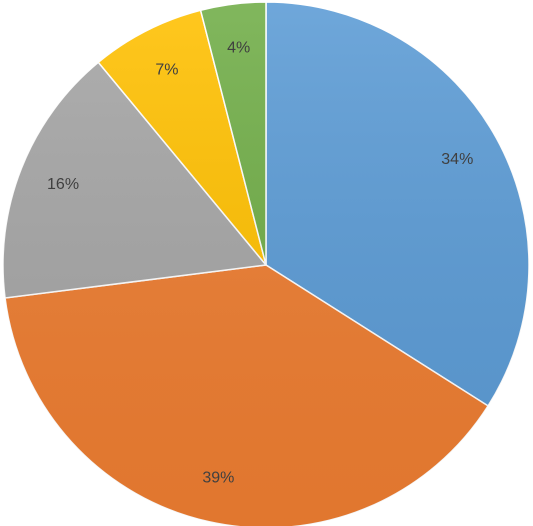 This screenshot has width=533, height=526. I want to click on data-label: 4%, so click(238, 48).